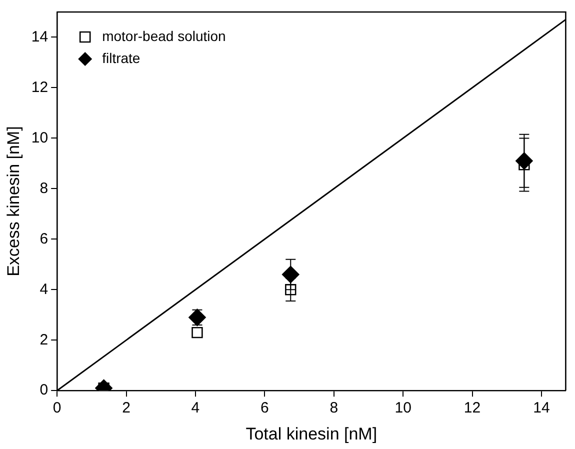 The image size is (575, 449). Describe the element at coordinates (334, 408) in the screenshot. I see `x-tick-label: 8` at that location.